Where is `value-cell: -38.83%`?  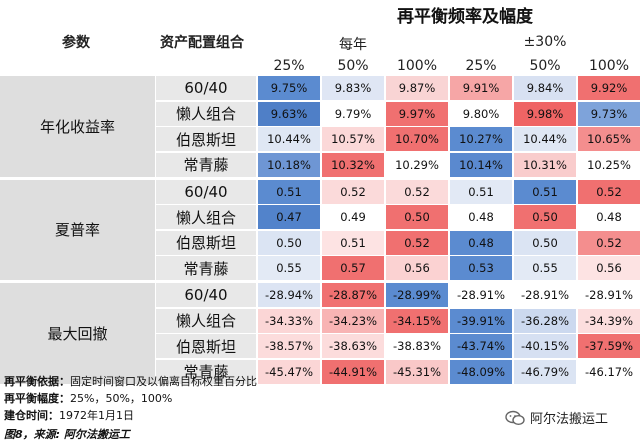 value-cell: -38.83% is located at coordinates (417, 346).